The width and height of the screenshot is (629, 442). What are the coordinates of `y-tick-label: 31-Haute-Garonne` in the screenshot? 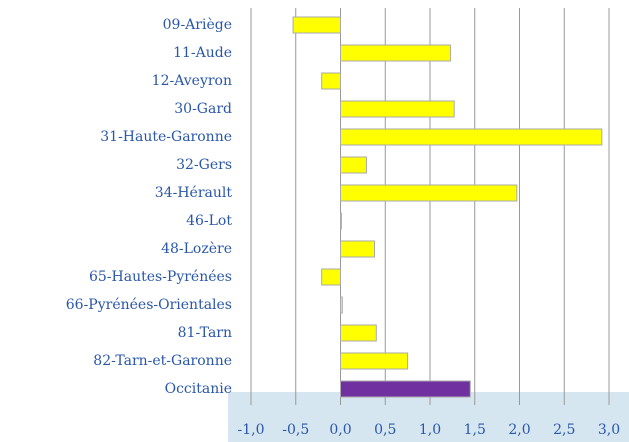 It's located at (166, 137).